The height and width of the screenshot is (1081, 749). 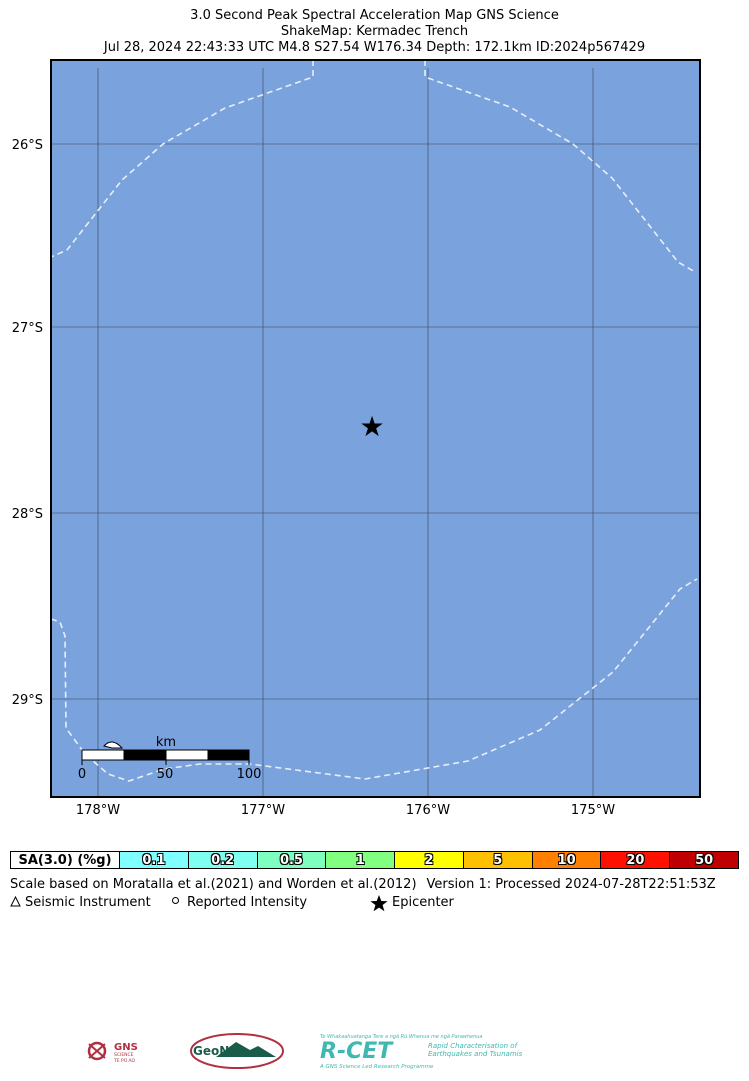 I want to click on scale-bar: km 0 50 100, so click(x=170, y=758).